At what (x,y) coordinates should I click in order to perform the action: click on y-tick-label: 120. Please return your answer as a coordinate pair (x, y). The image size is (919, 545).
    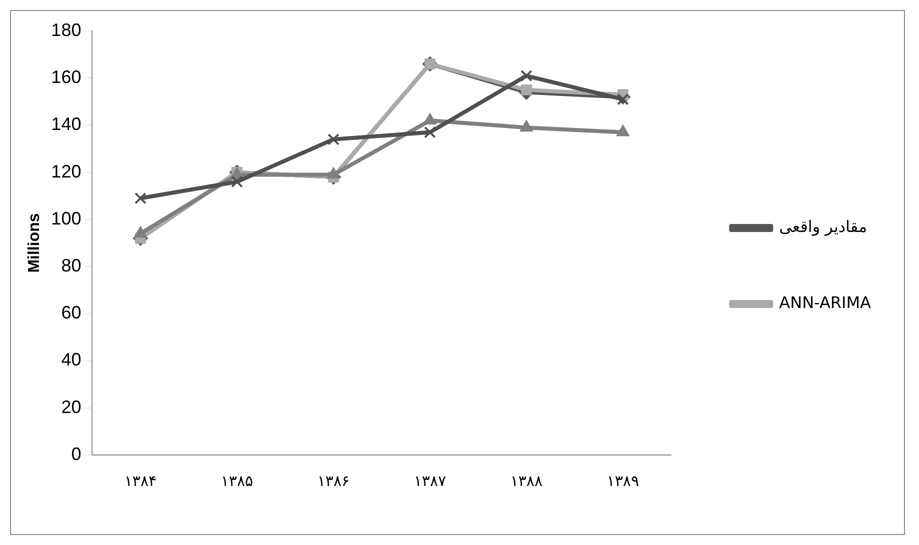
    Looking at the image, I should click on (66, 171).